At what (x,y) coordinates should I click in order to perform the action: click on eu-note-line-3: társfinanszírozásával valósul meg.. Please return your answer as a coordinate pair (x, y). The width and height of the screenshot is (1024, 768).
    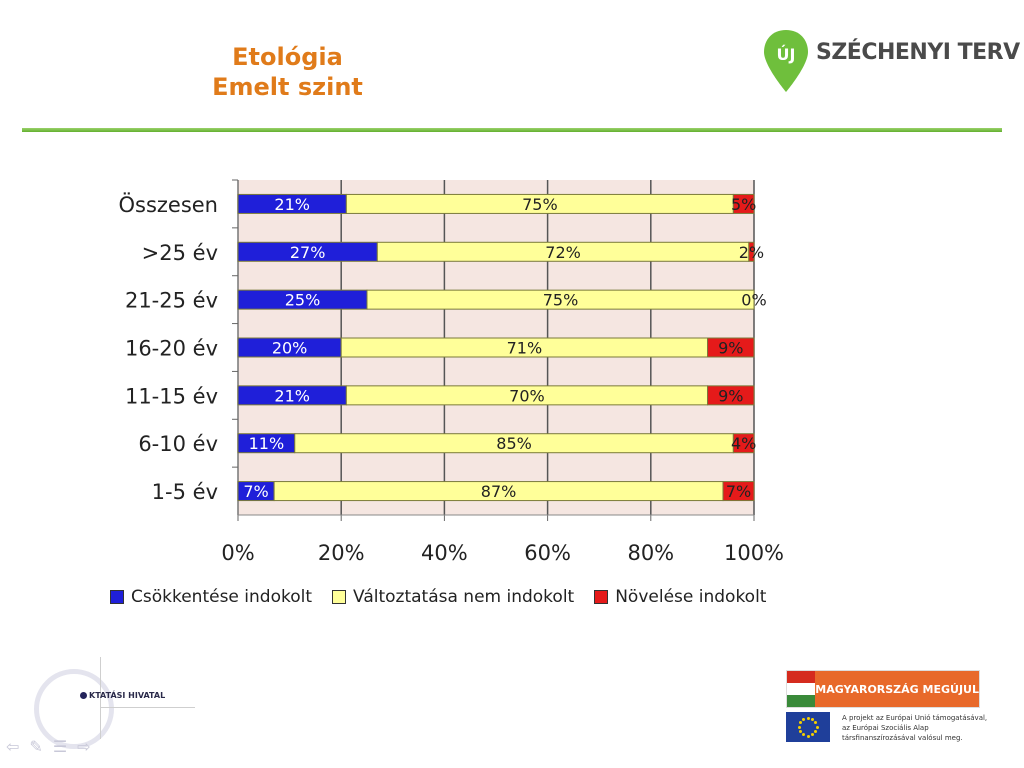
    Looking at the image, I should click on (902, 738).